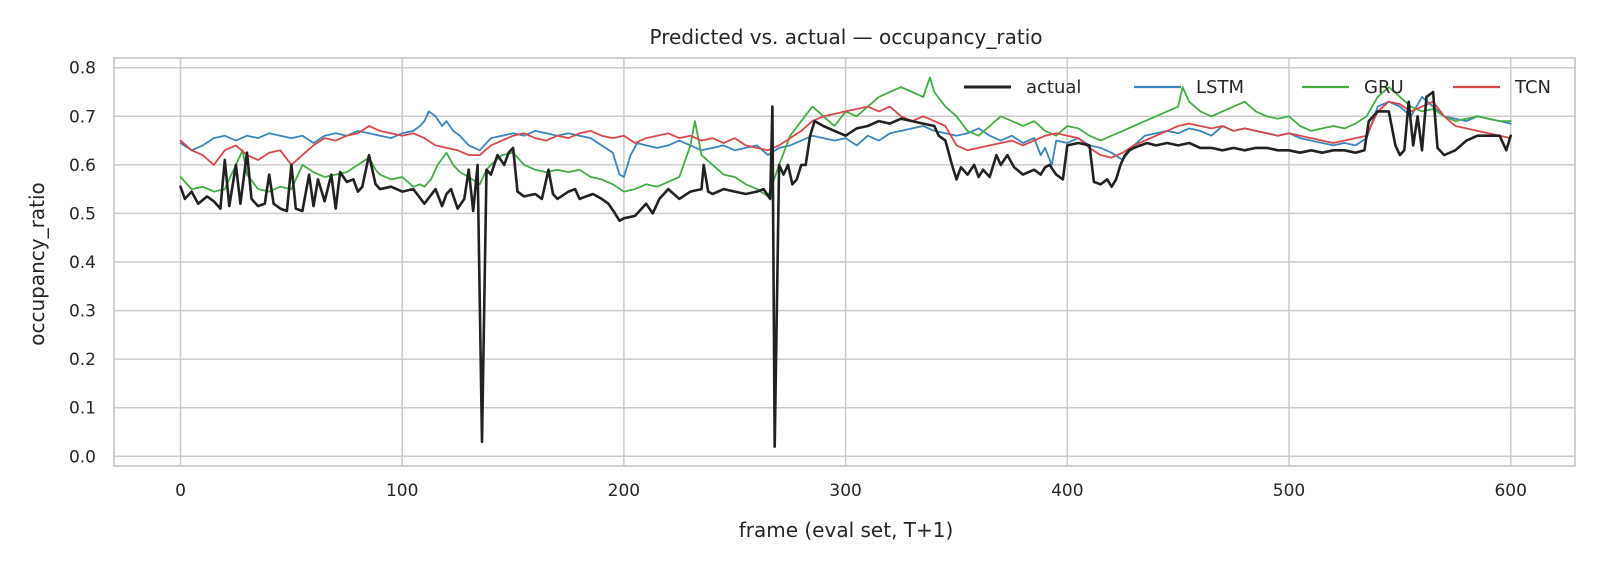  Describe the element at coordinates (82, 263) in the screenshot. I see `y-tick-label: 0.4` at that location.